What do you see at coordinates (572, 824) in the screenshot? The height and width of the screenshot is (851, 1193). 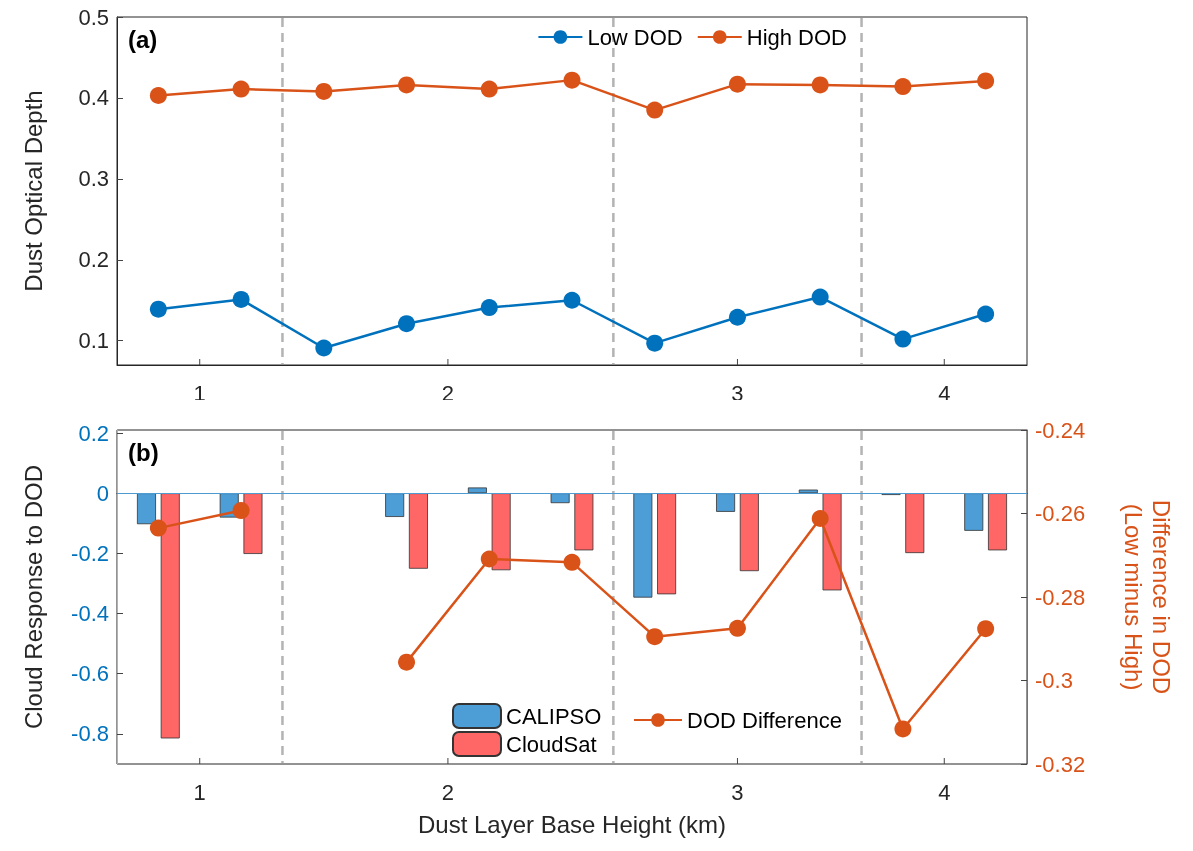 I see `x-axis-title: Dust Layer Base Height (km)` at bounding box center [572, 824].